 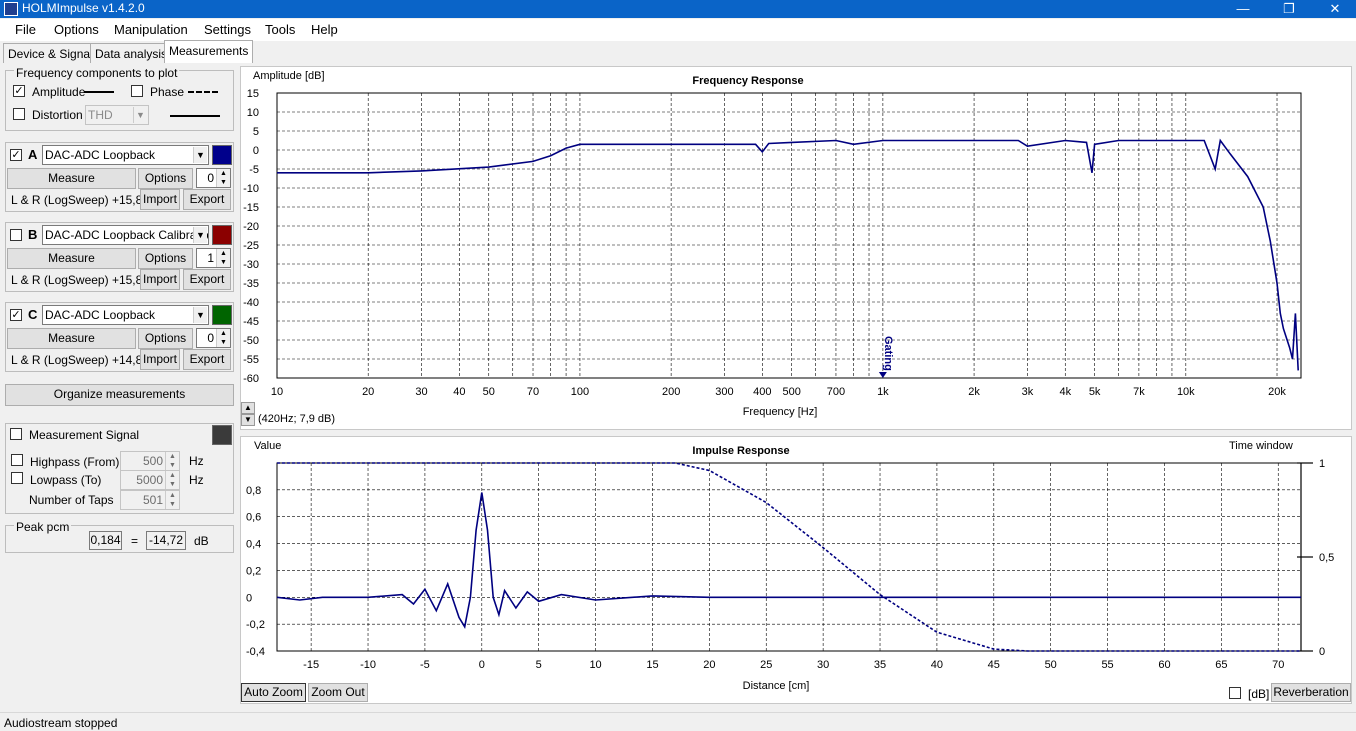 What do you see at coordinates (209, 51) in the screenshot?
I see `tab-measurements: Measurements` at bounding box center [209, 51].